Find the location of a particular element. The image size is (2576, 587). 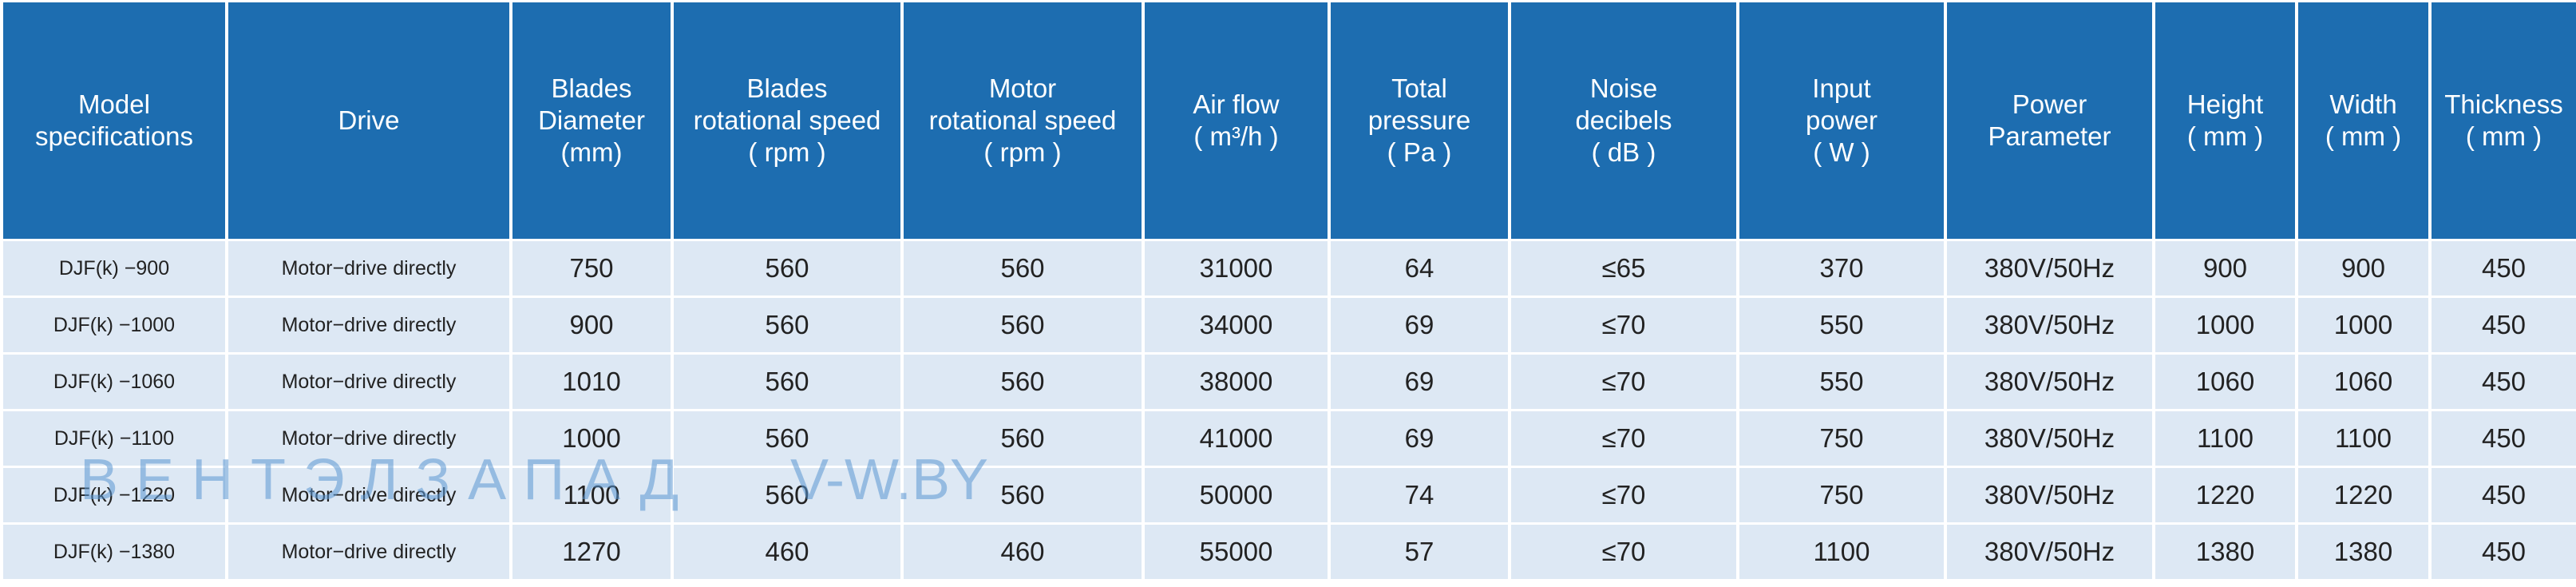

table-cell: ≤65 is located at coordinates (1623, 268).